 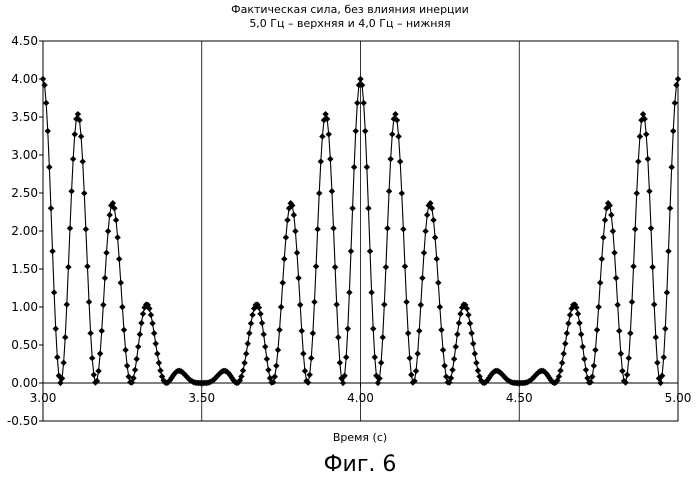 What do you see at coordinates (22, 421) in the screenshot?
I see `y-tick-label: -0.50` at bounding box center [22, 421].